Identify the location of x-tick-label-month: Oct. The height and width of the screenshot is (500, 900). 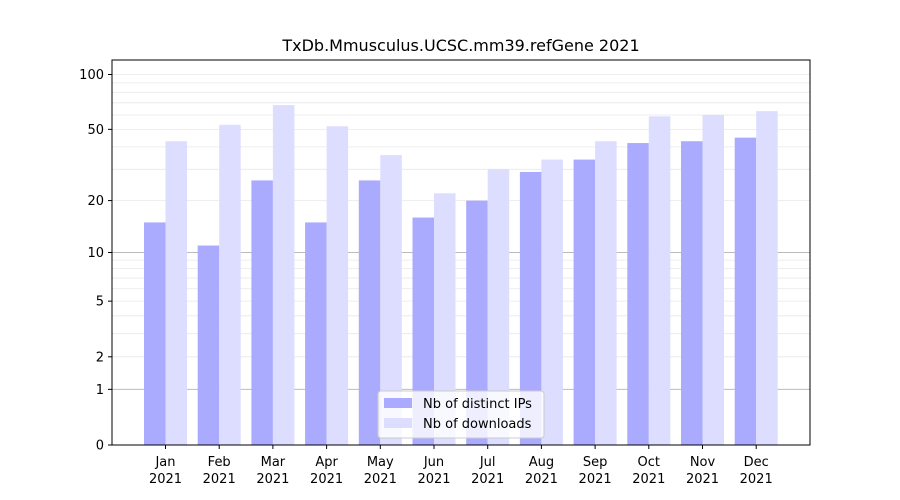
(649, 462).